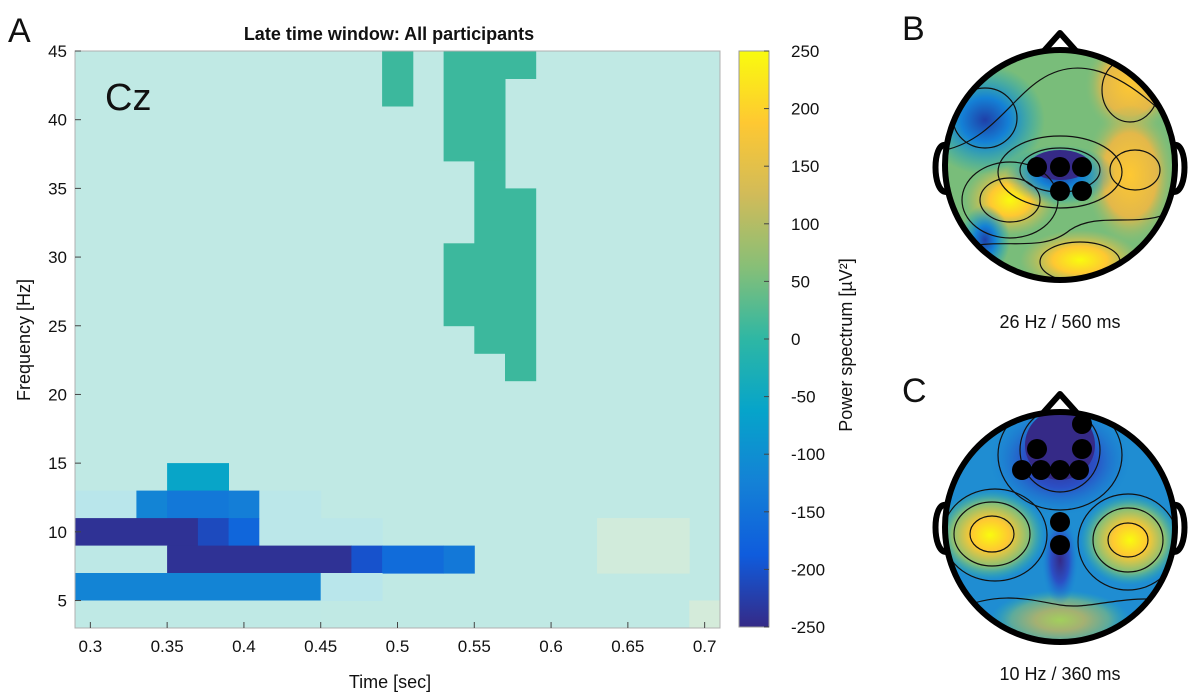  I want to click on colorbar-tick-label: 100, so click(805, 224).